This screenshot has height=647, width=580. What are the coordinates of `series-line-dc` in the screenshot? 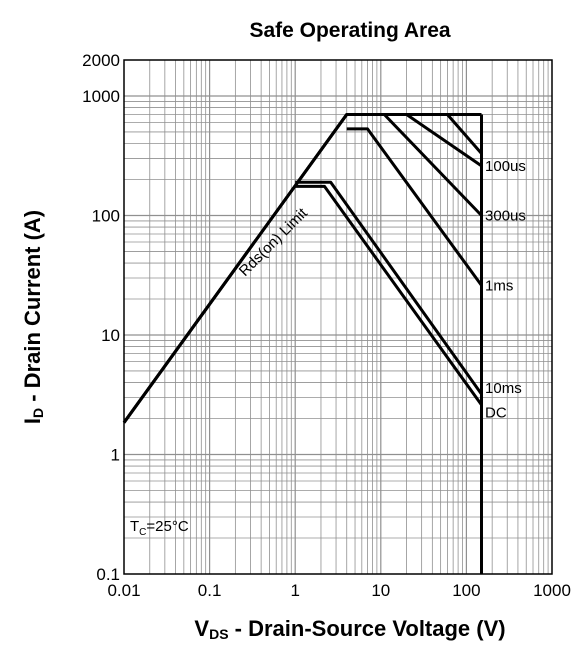 It's located at (389, 295).